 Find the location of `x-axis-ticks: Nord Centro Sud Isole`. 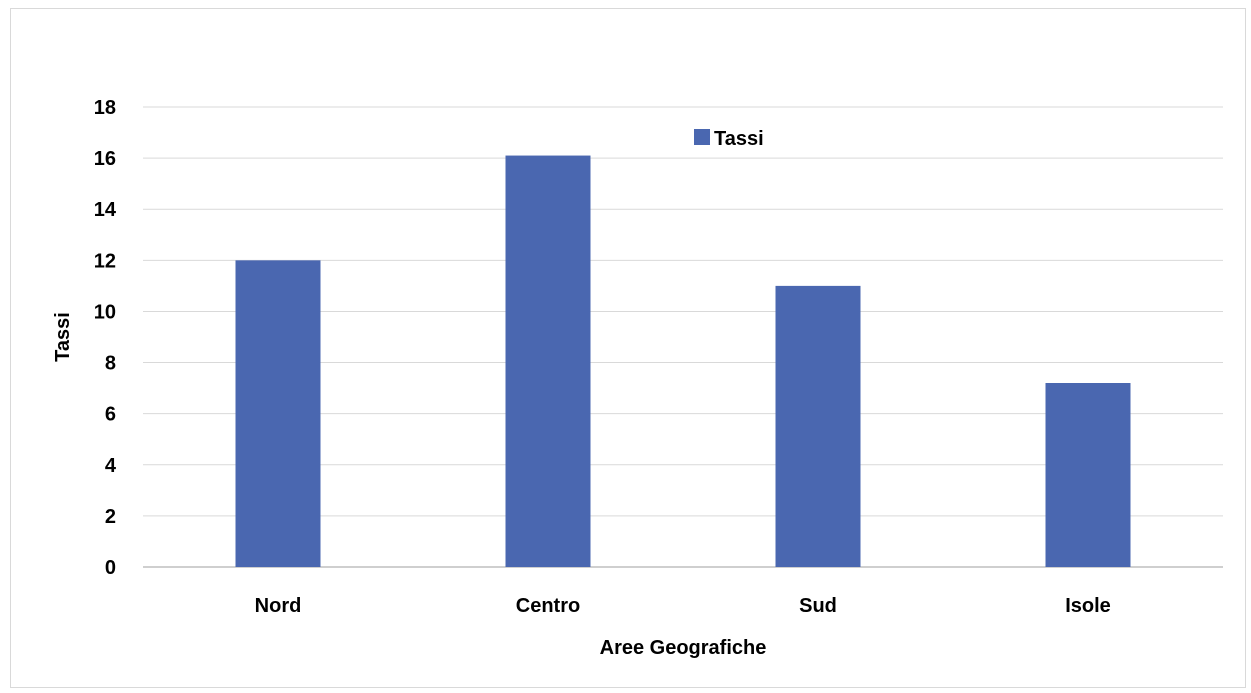

x-axis-ticks: Nord Centro Sud Isole is located at coordinates (683, 606).